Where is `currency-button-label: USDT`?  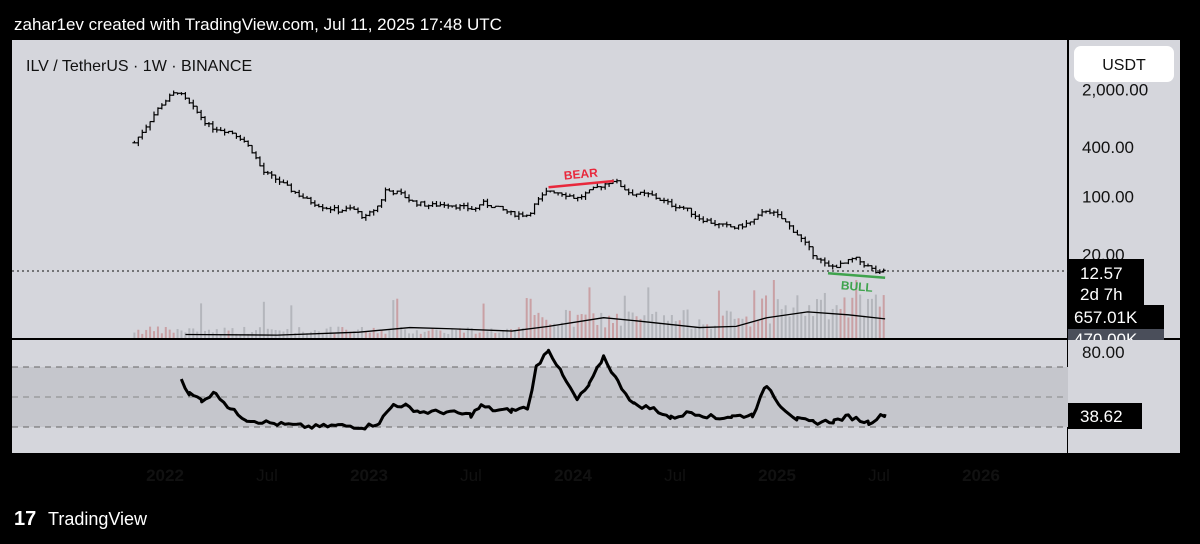
currency-button-label: USDT is located at coordinates (1124, 65).